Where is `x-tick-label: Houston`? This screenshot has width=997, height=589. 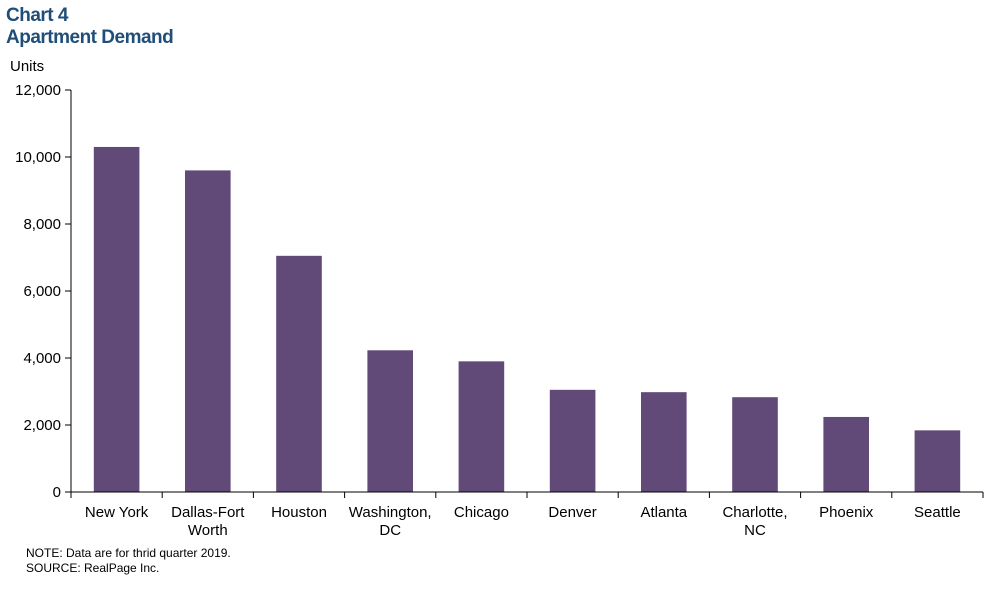
x-tick-label: Houston is located at coordinates (299, 512).